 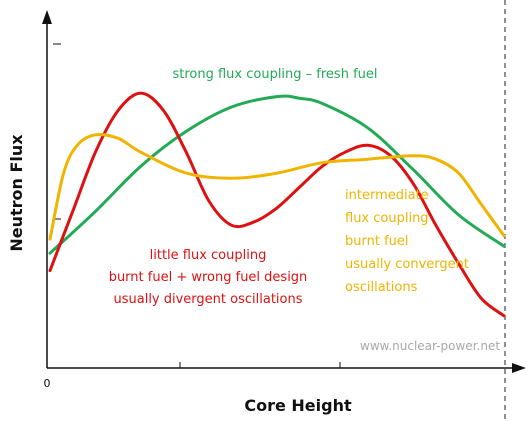 What do you see at coordinates (16, 193) in the screenshot?
I see `y-axis-title: Neutron Flux` at bounding box center [16, 193].